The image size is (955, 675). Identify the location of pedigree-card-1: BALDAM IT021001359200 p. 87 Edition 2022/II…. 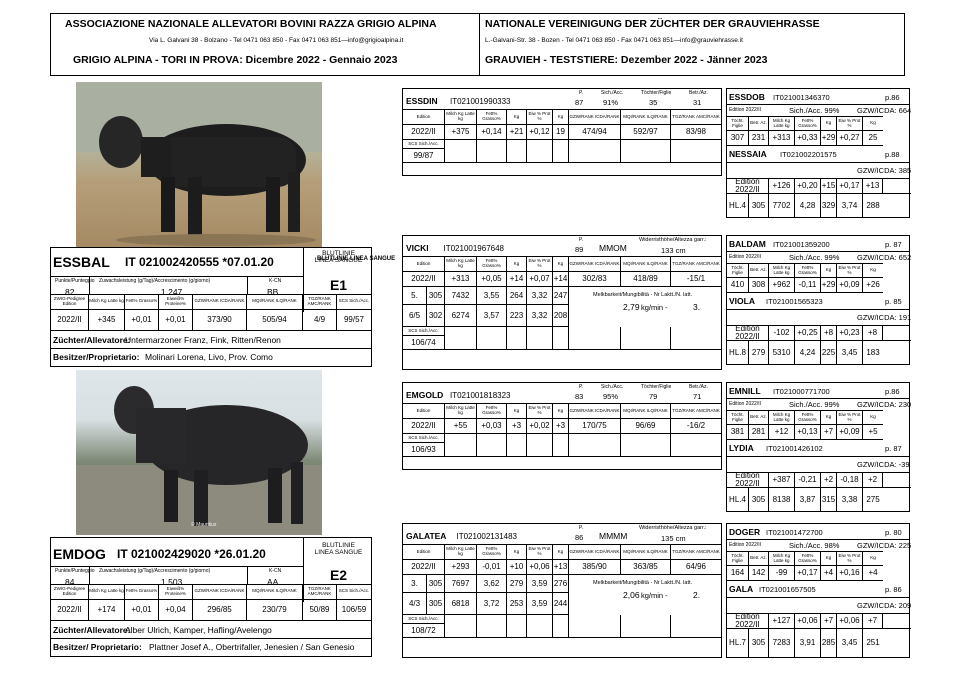
(818, 300).